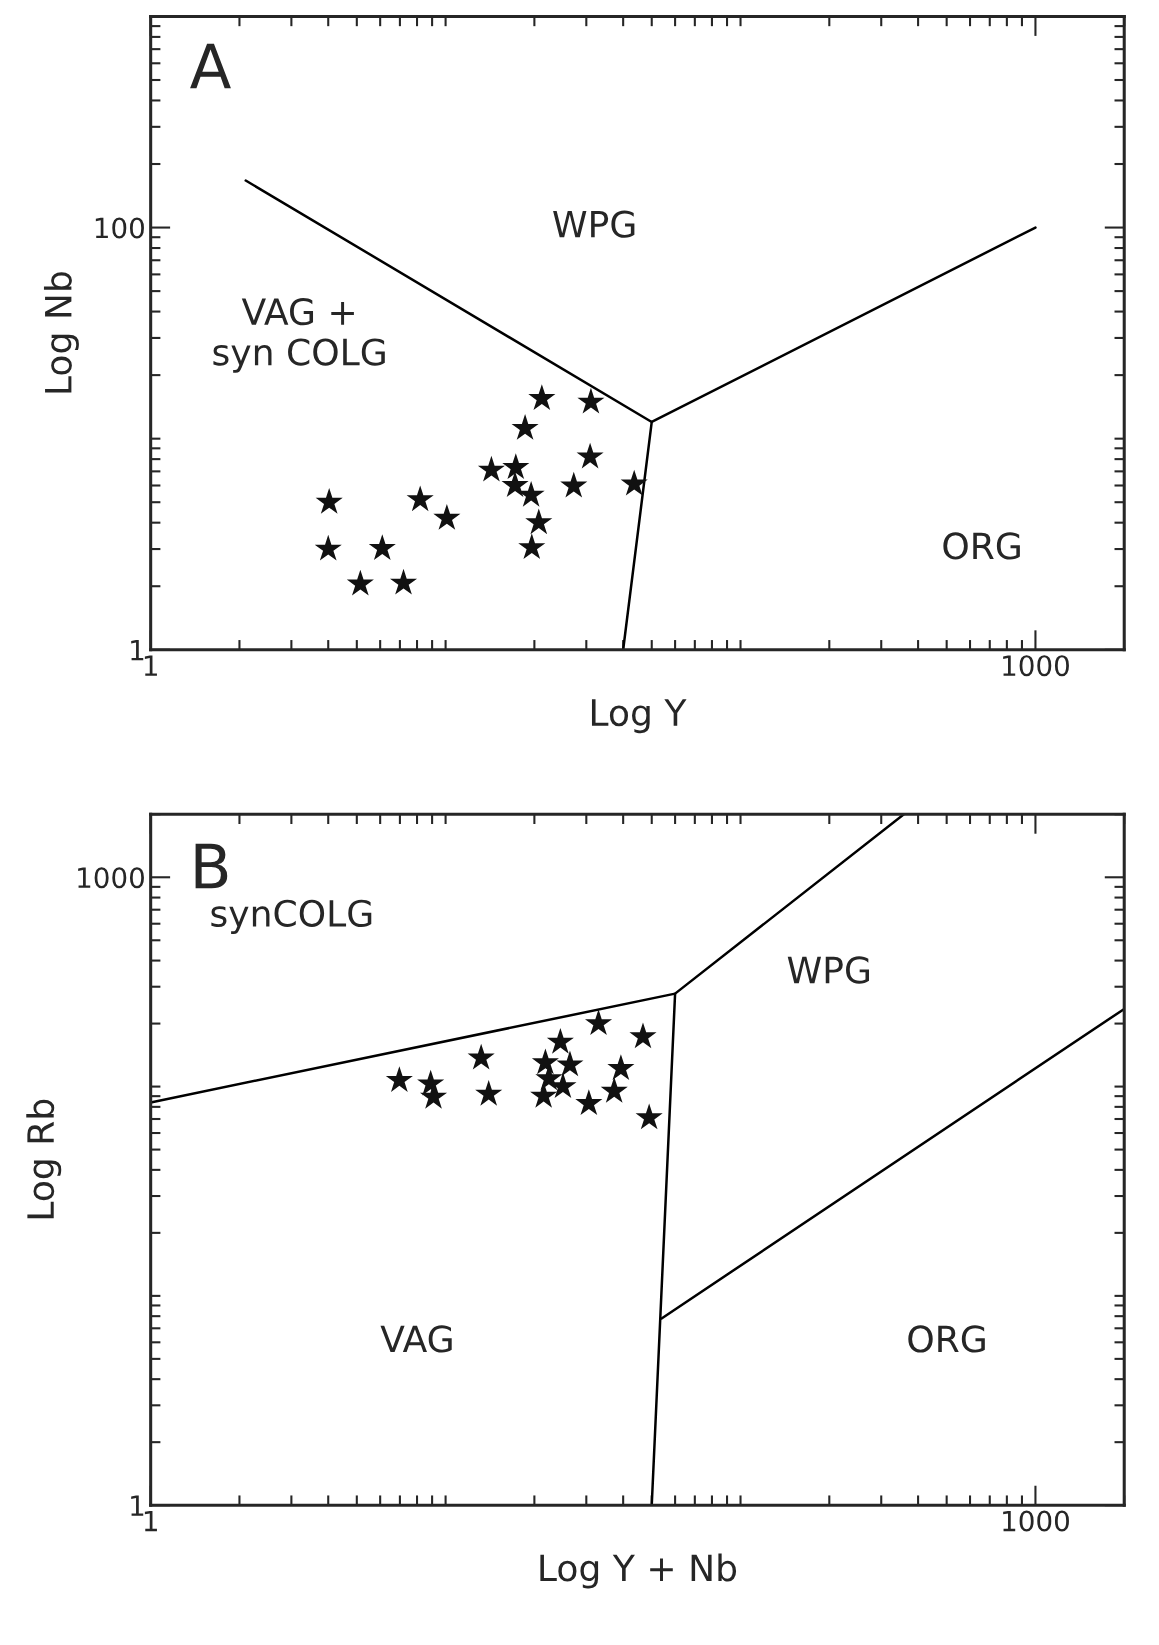  Describe the element at coordinates (44, 1159) in the screenshot. I see `y-axis-title: Log Rb` at that location.